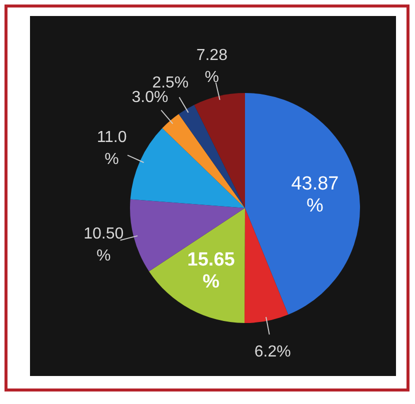 This screenshot has width=415, height=404. Describe the element at coordinates (211, 270) in the screenshot. I see `data-label: 15.65 %` at that location.